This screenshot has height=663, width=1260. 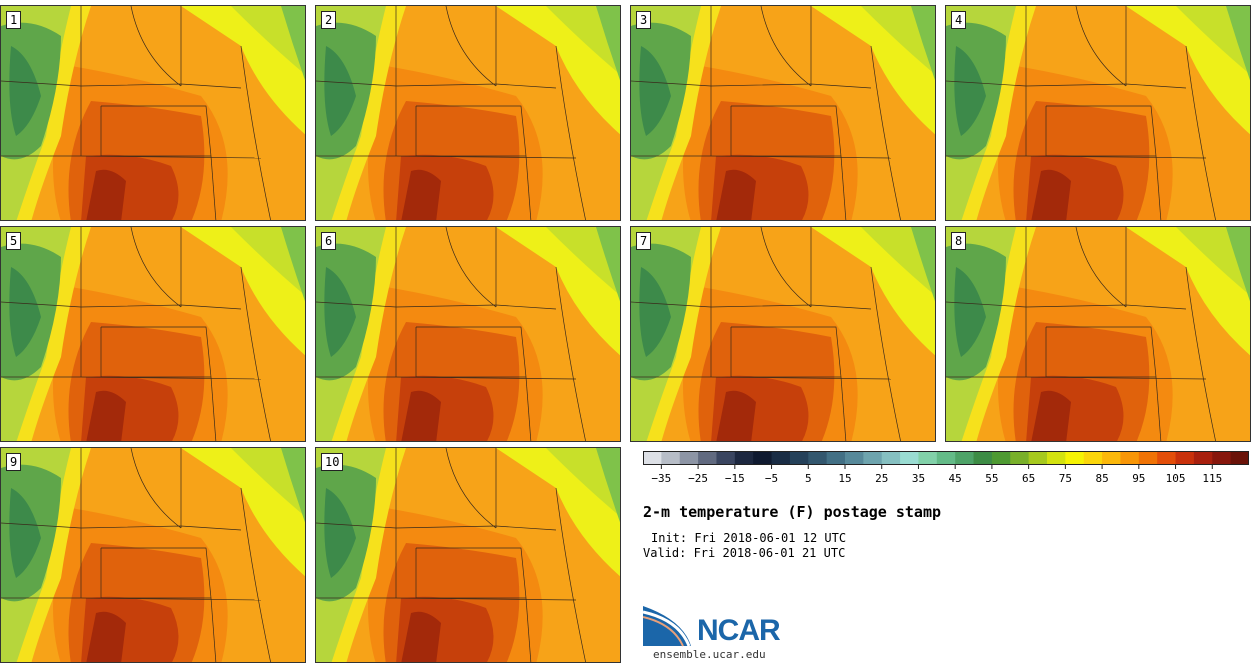 What do you see at coordinates (1102, 478) in the screenshot?
I see `colorbar-tick-label: 85` at bounding box center [1102, 478].